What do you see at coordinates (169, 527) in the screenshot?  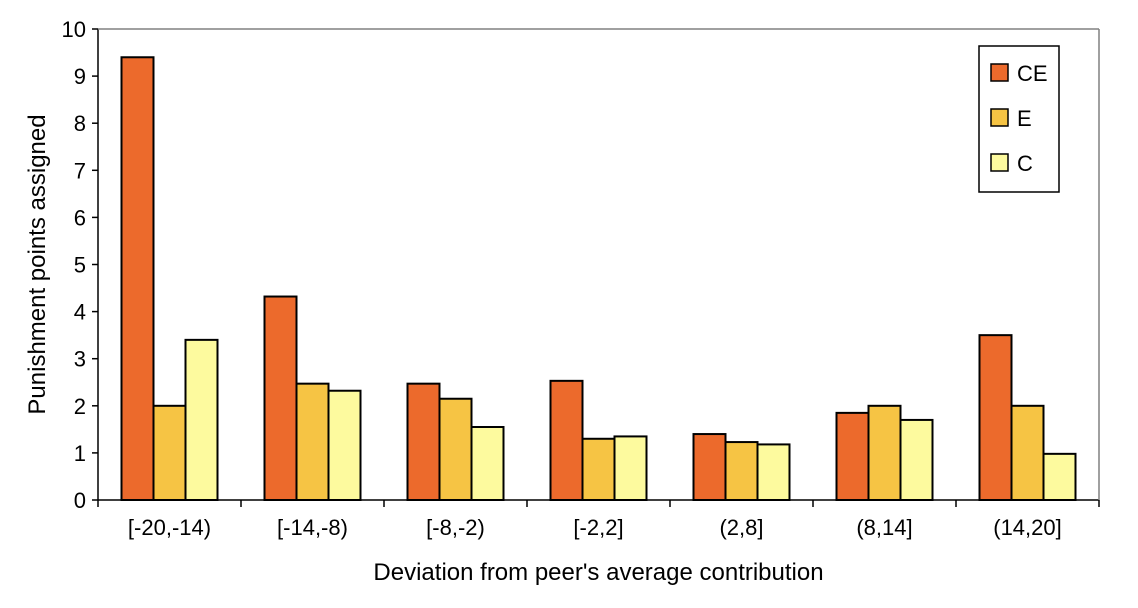 I see `x-tick-label: [-20,-14)` at bounding box center [169, 527].